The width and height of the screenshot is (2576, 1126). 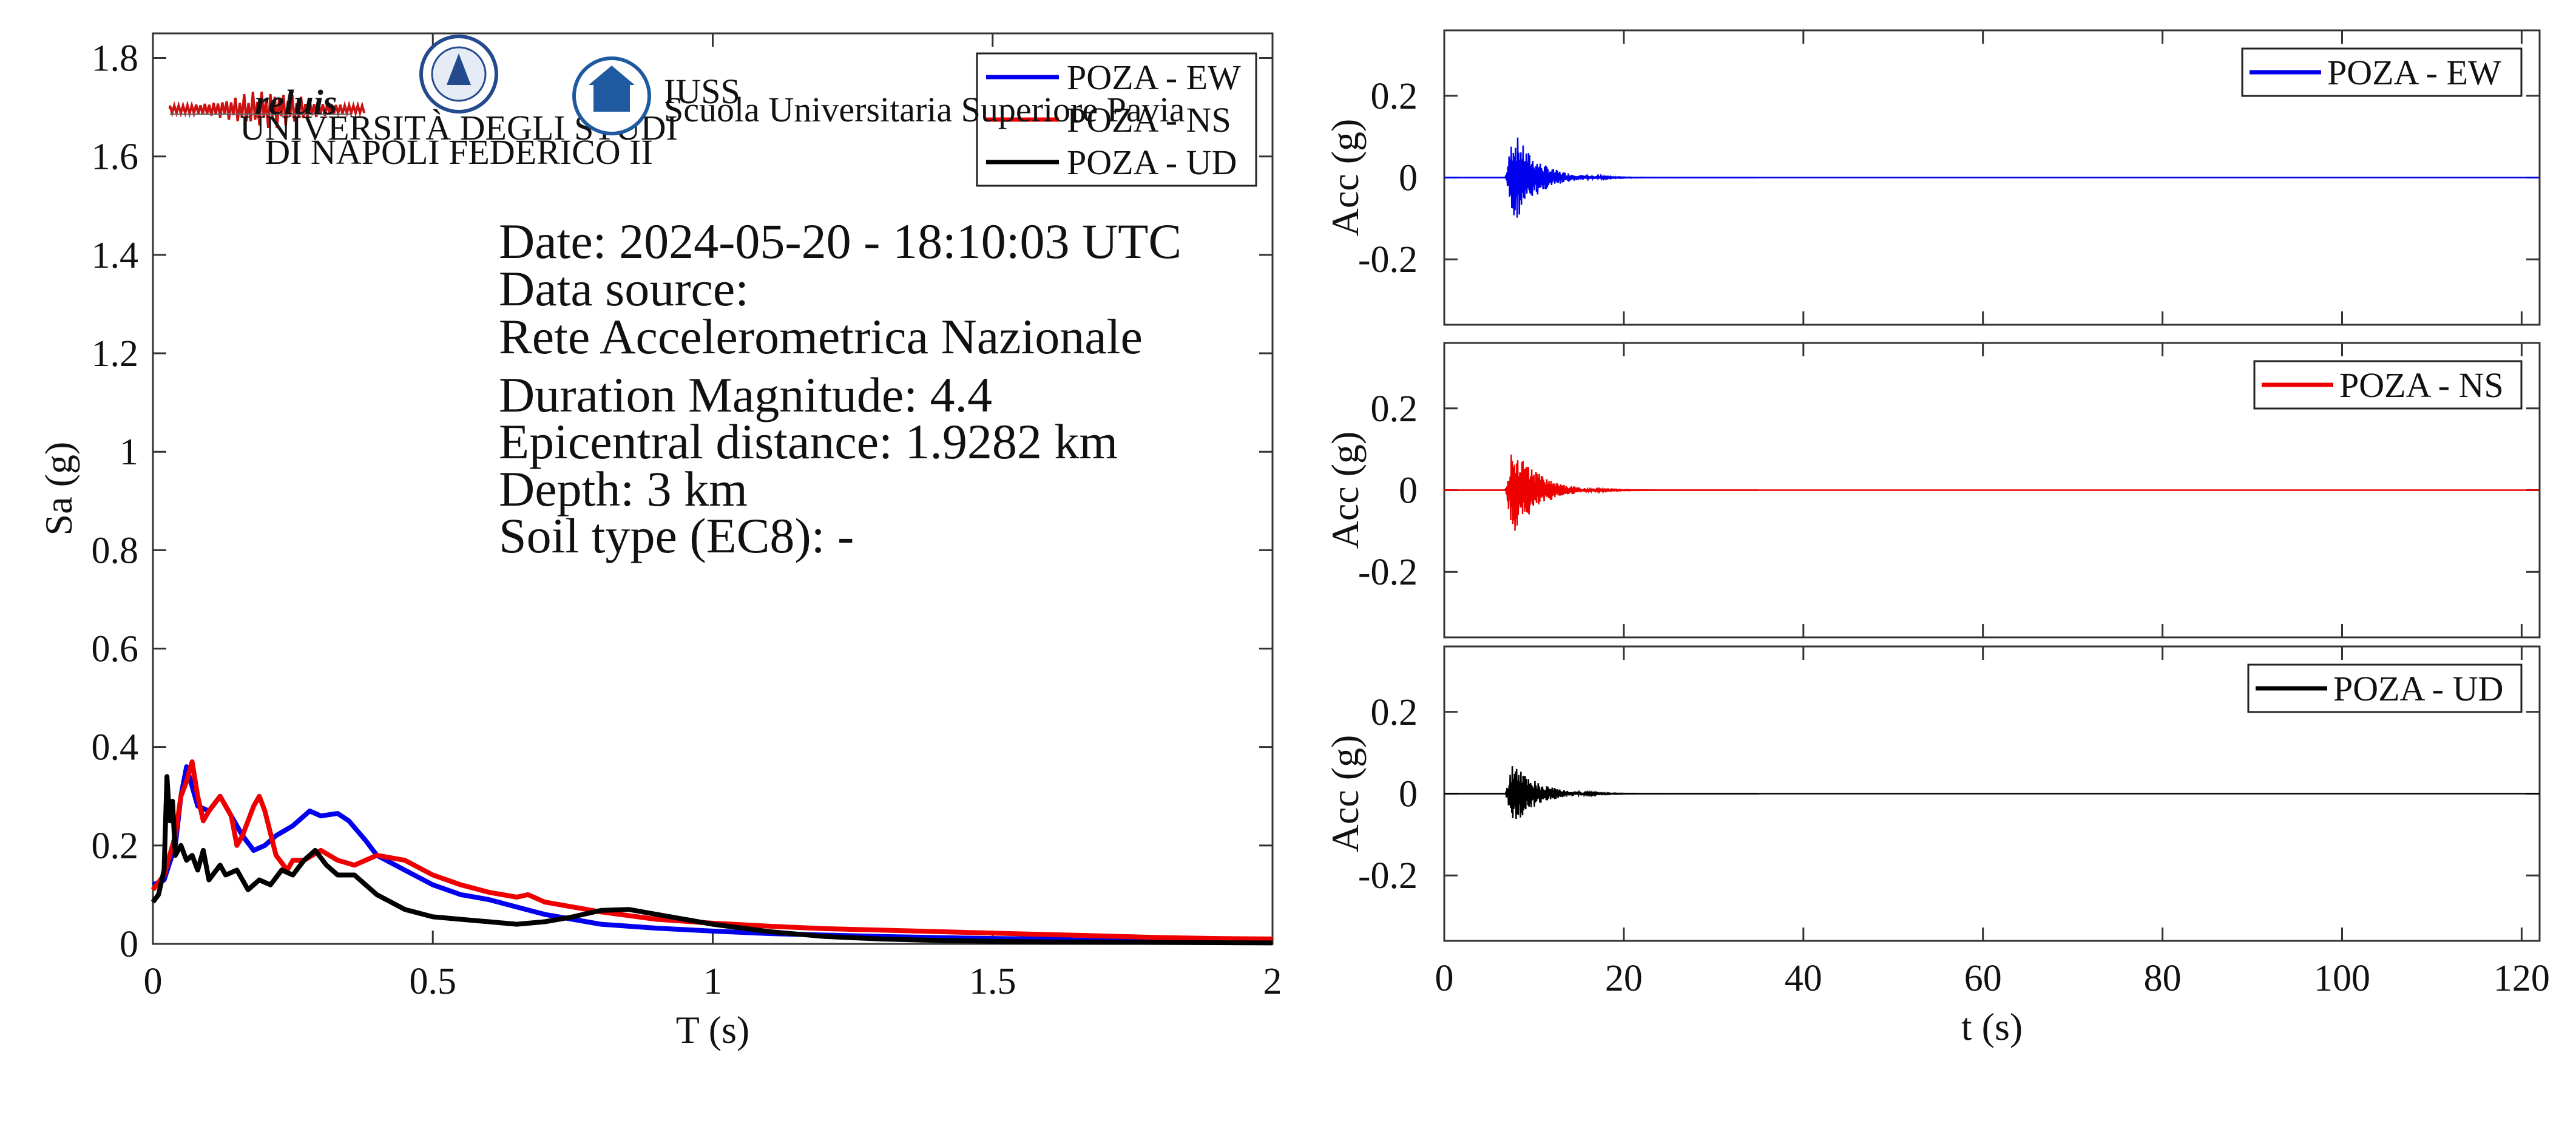 I want to click on reluis-wave, so click(x=267, y=110).